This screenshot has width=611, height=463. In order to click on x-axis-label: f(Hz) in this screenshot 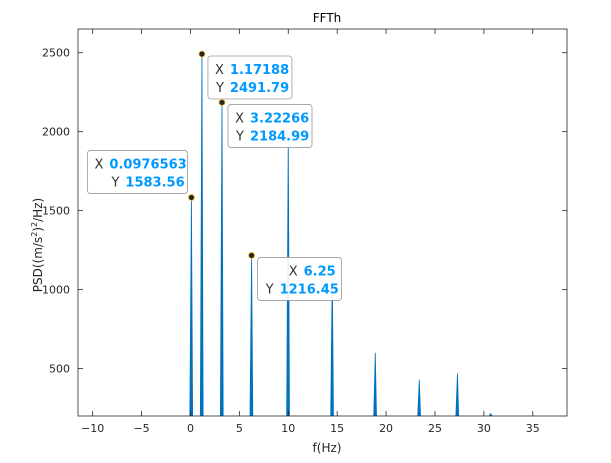, I will do `click(327, 448)`.